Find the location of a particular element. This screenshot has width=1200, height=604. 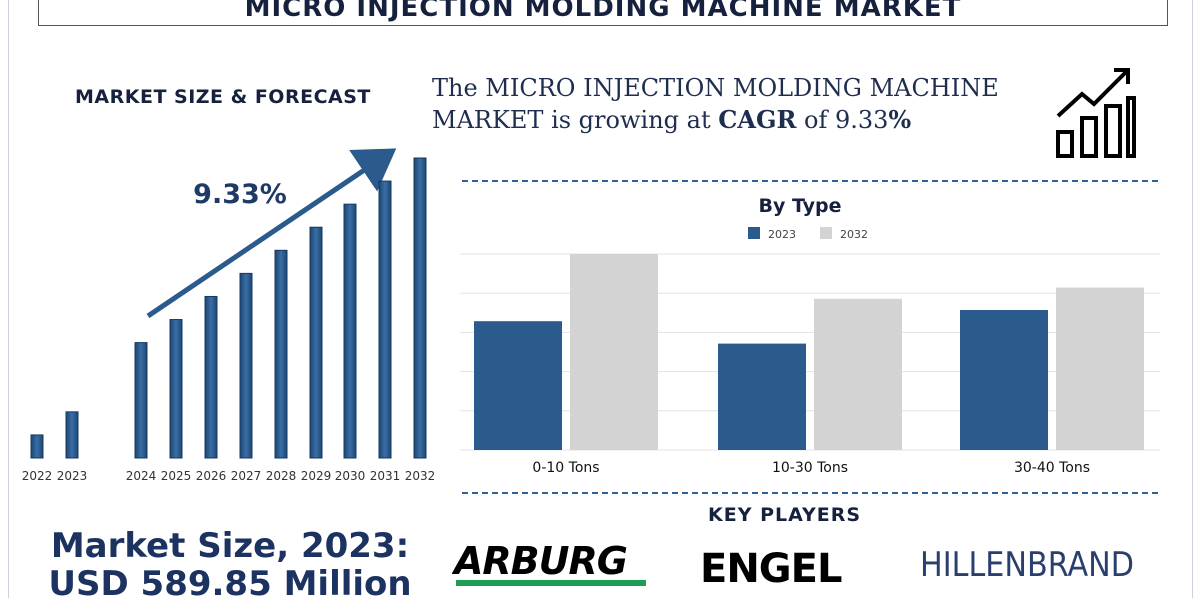

forecast-bar-2028 is located at coordinates (281, 354).